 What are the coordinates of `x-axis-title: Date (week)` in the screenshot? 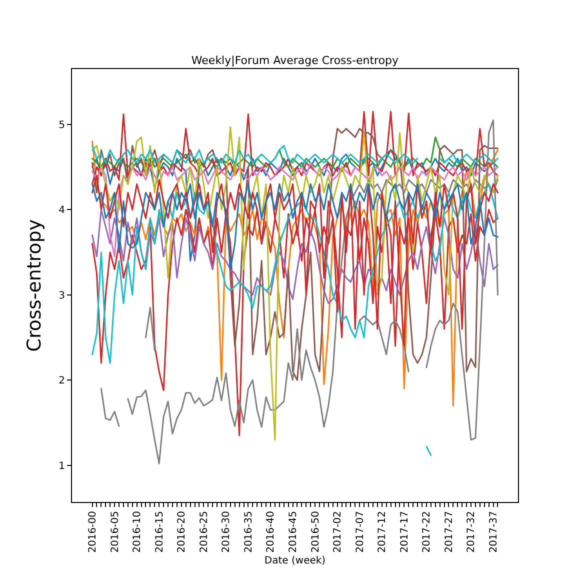 It's located at (295, 560).